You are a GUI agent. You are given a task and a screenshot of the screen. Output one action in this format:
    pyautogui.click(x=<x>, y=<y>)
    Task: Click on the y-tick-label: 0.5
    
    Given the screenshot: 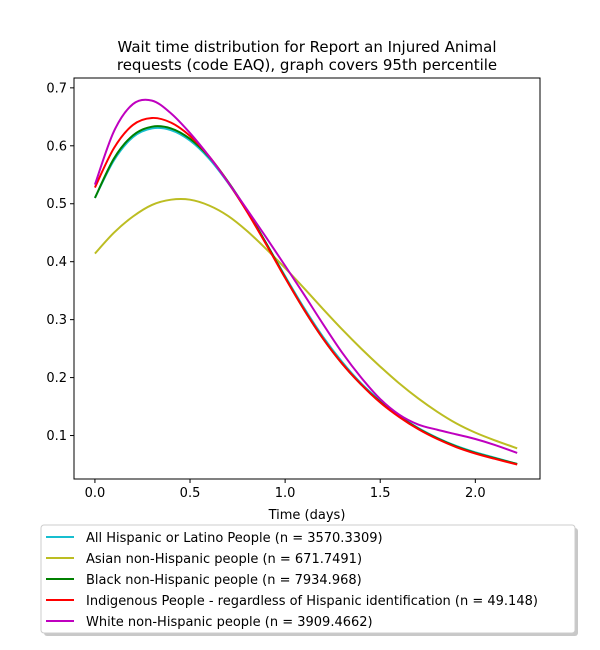 What is the action you would take?
    pyautogui.click(x=56, y=204)
    